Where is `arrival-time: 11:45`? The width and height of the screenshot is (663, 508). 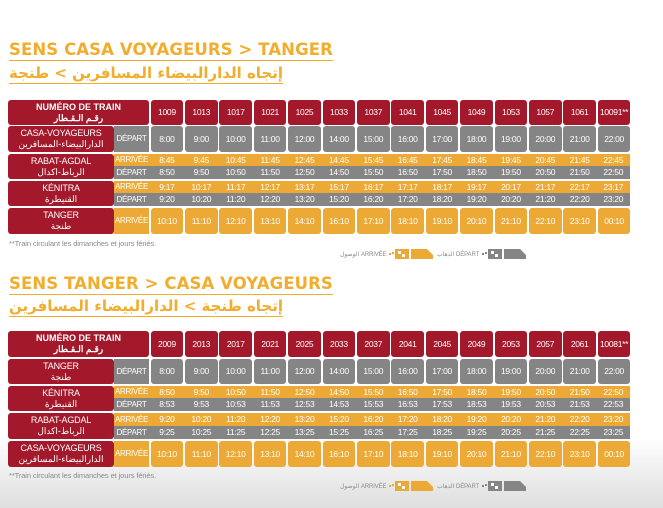 arrival-time: 11:45 is located at coordinates (270, 160).